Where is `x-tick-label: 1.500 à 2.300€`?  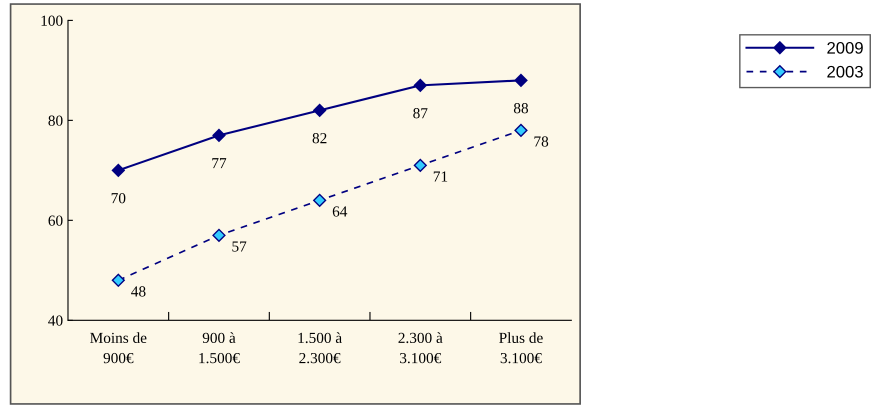 x-tick-label: 1.500 à 2.300€ is located at coordinates (320, 348).